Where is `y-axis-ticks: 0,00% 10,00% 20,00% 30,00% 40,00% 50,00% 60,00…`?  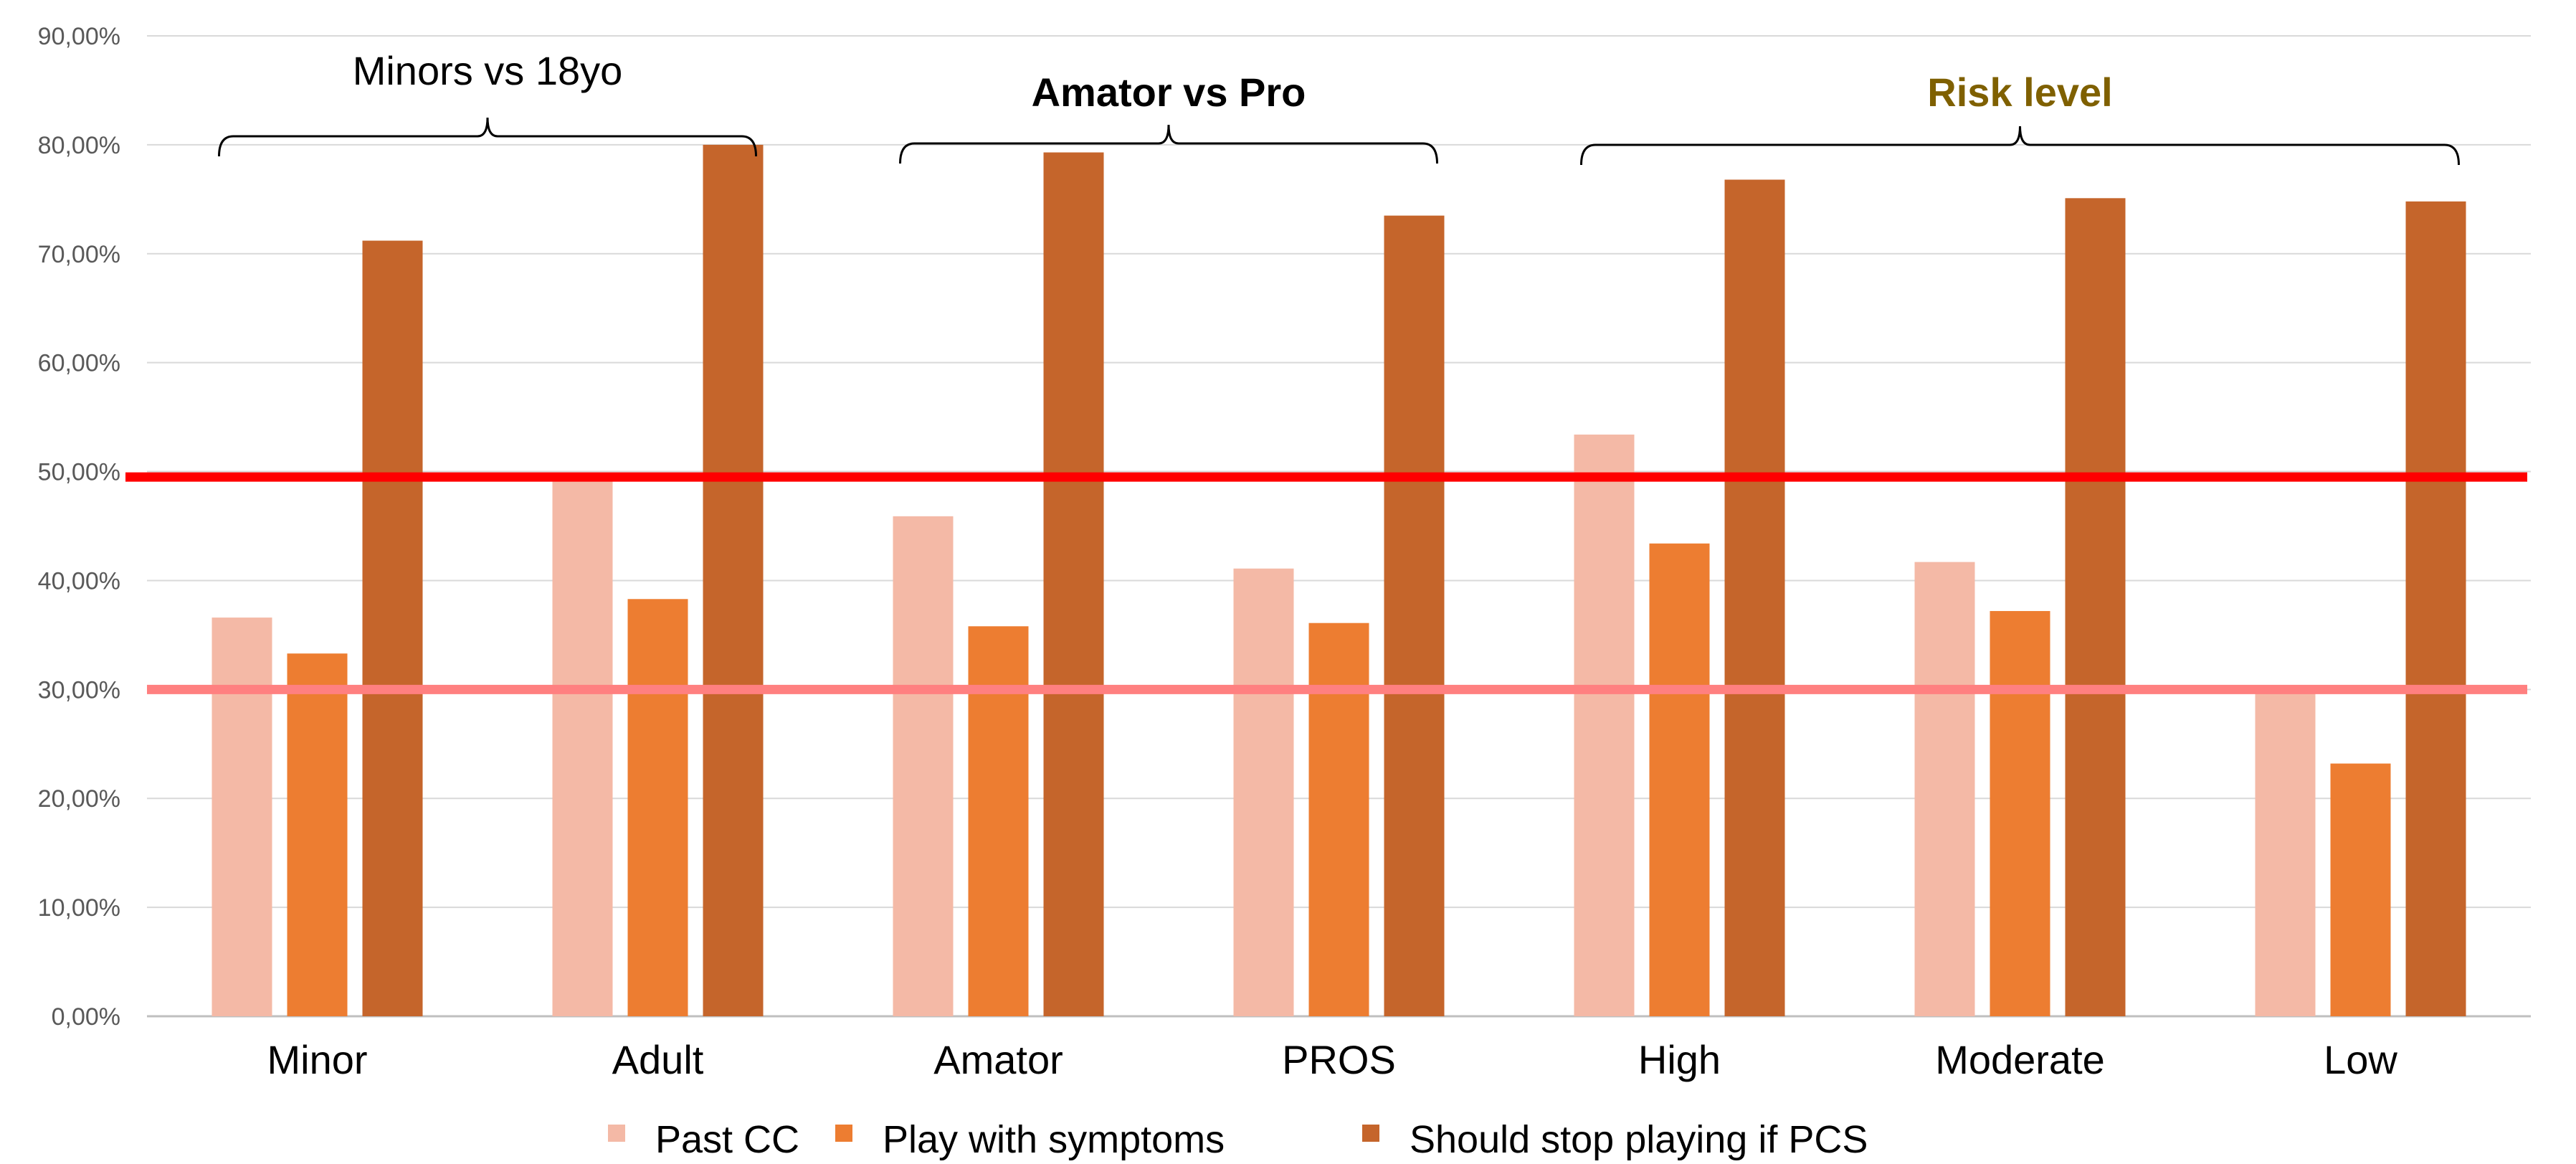
y-axis-ticks: 0,00% 10,00% 20,00% 30,00% 40,00% 50,00% 60,00… is located at coordinates (79, 527).